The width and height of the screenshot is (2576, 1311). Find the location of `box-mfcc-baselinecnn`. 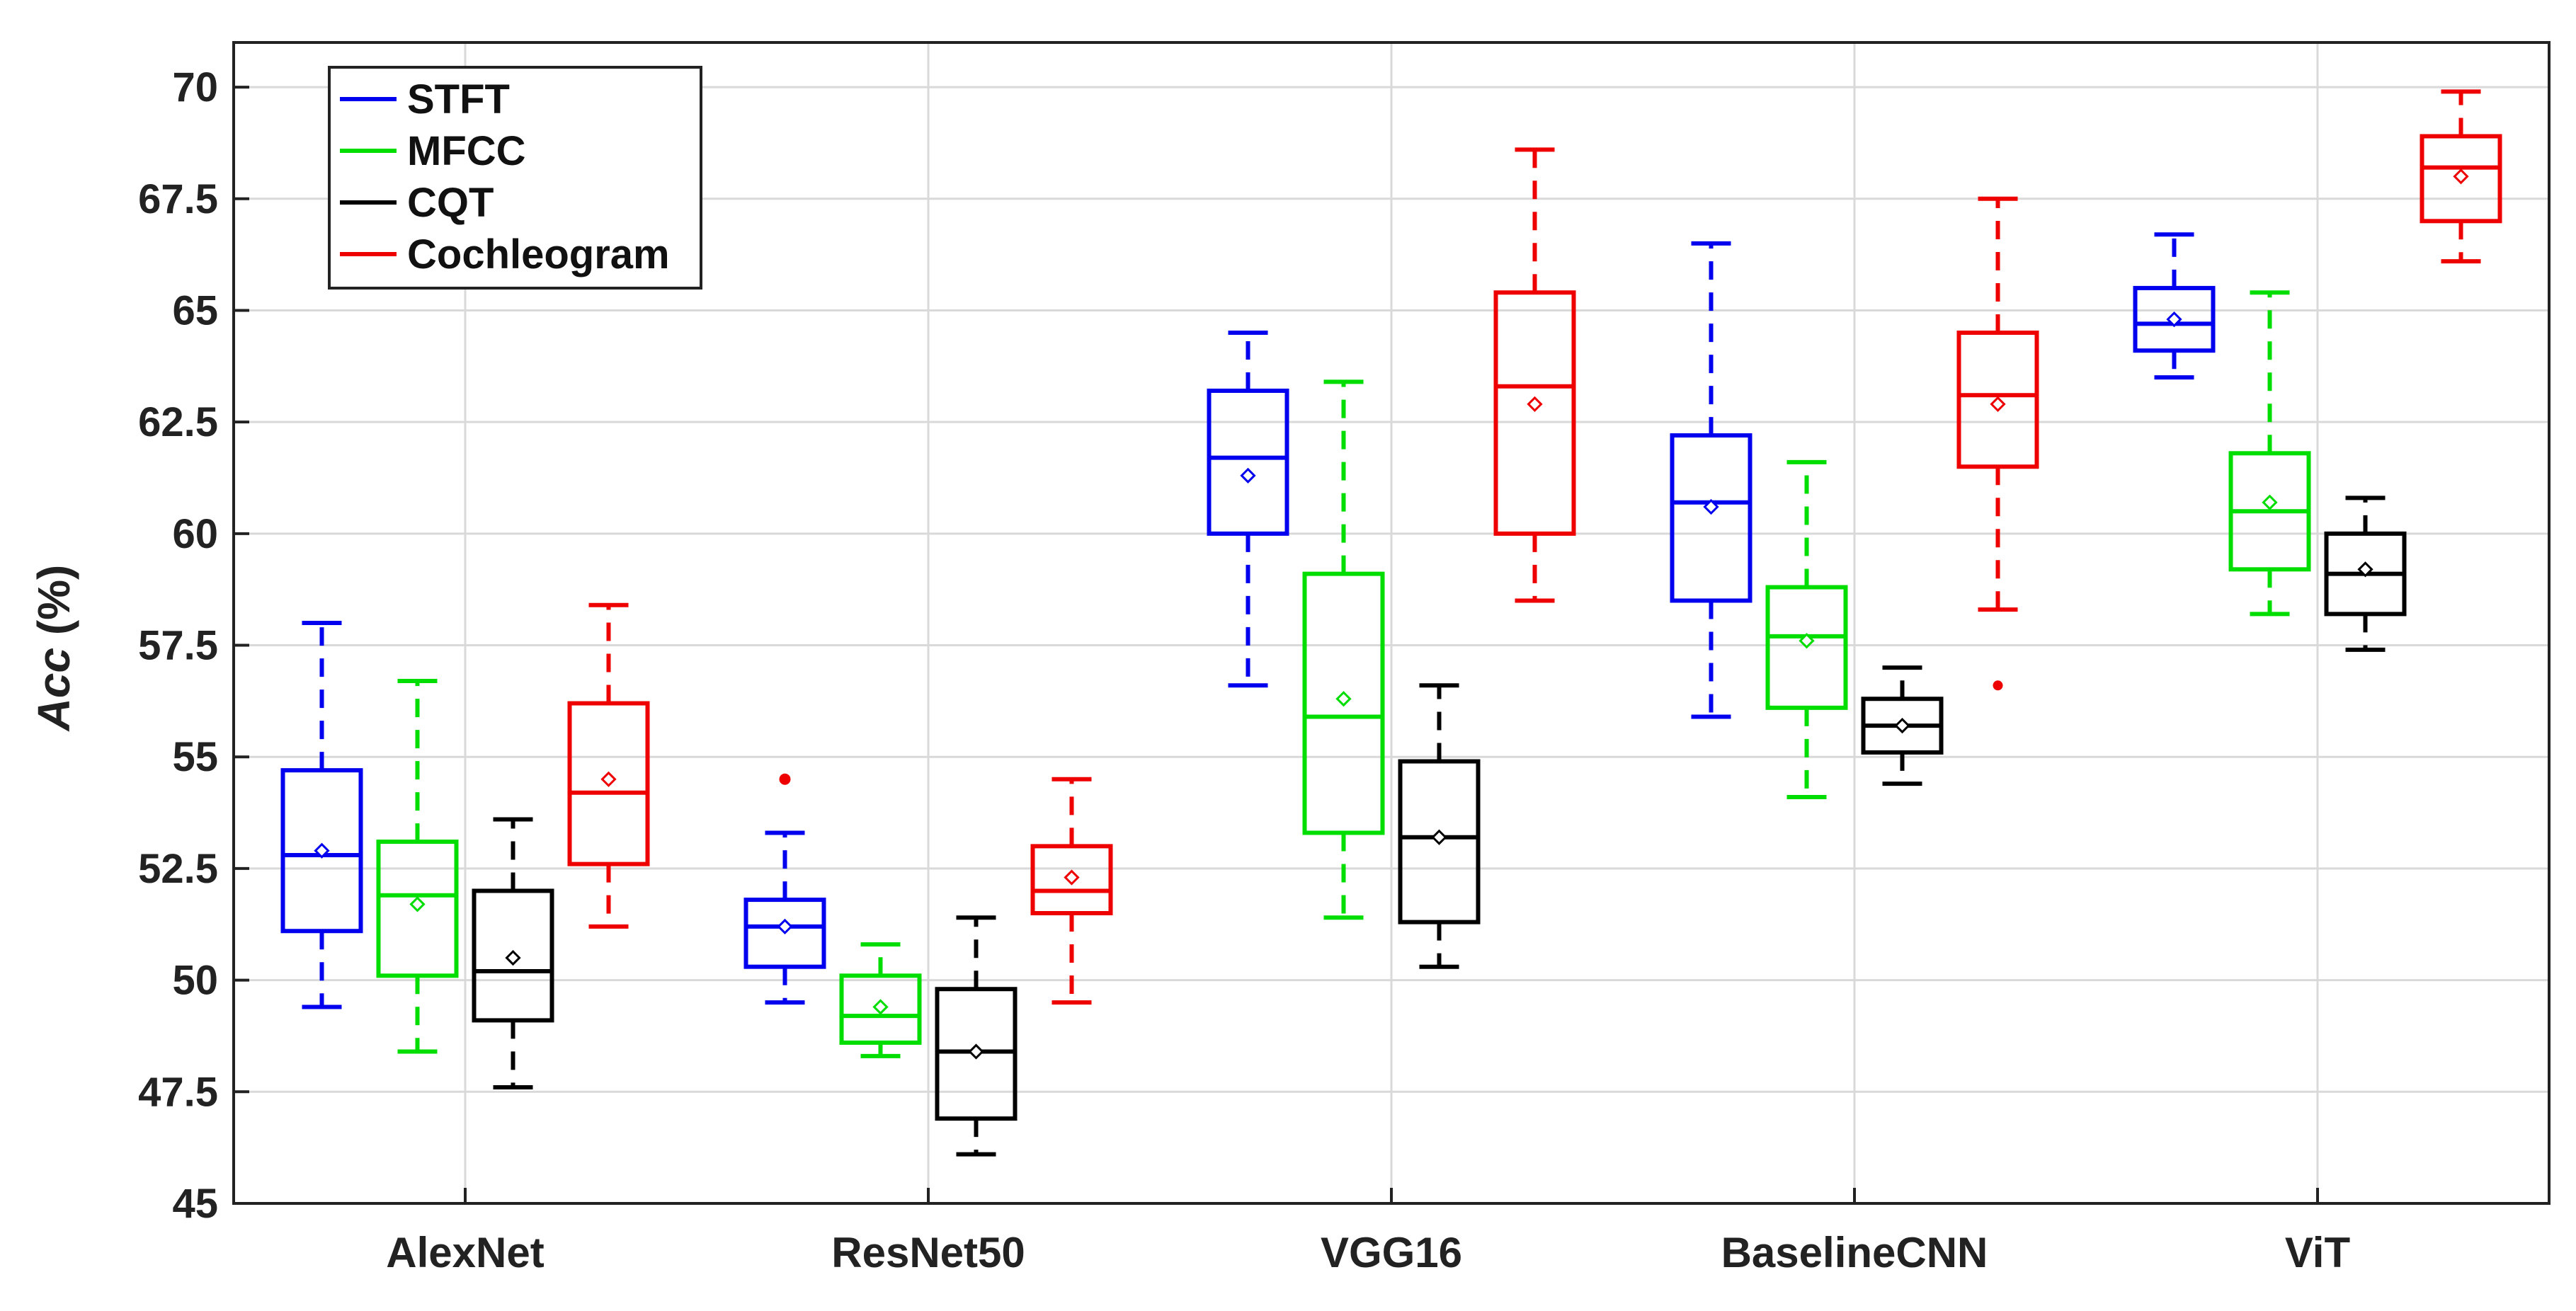

box-mfcc-baselinecnn is located at coordinates (1807, 629).